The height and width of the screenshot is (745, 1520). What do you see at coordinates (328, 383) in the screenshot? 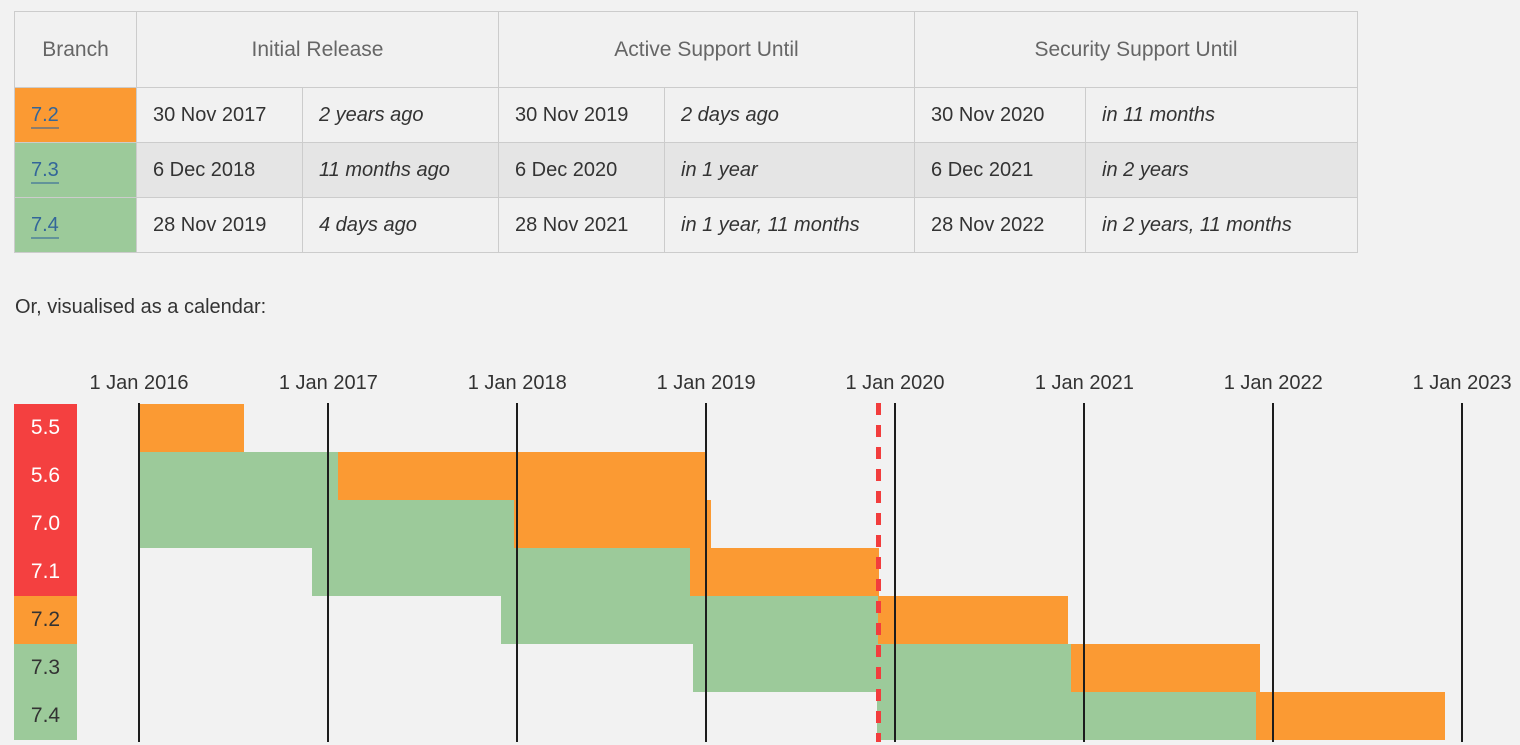
I see `axis-tick-label: 1 Jan 2017` at bounding box center [328, 383].